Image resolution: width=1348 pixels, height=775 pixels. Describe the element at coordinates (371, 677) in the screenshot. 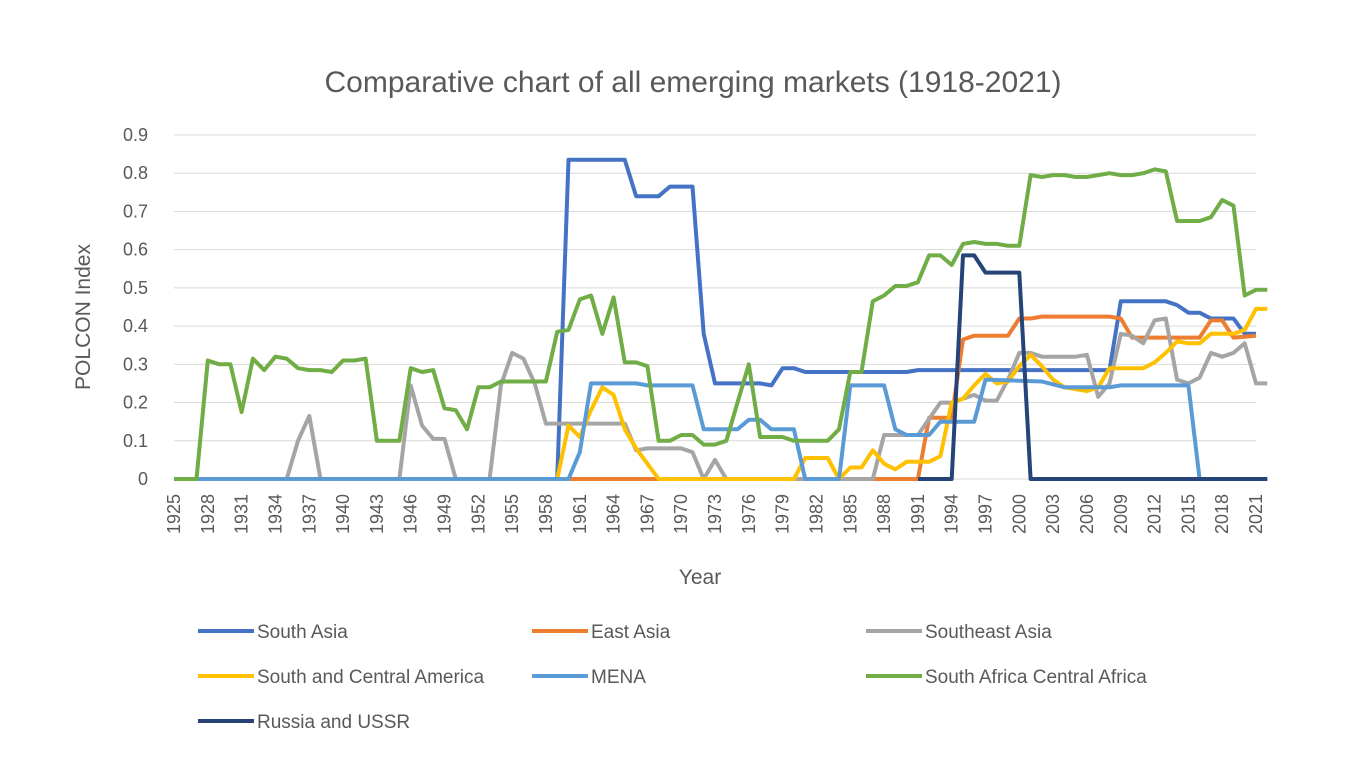

I see `legend-label-south-and-central-america: South and Central America` at that location.